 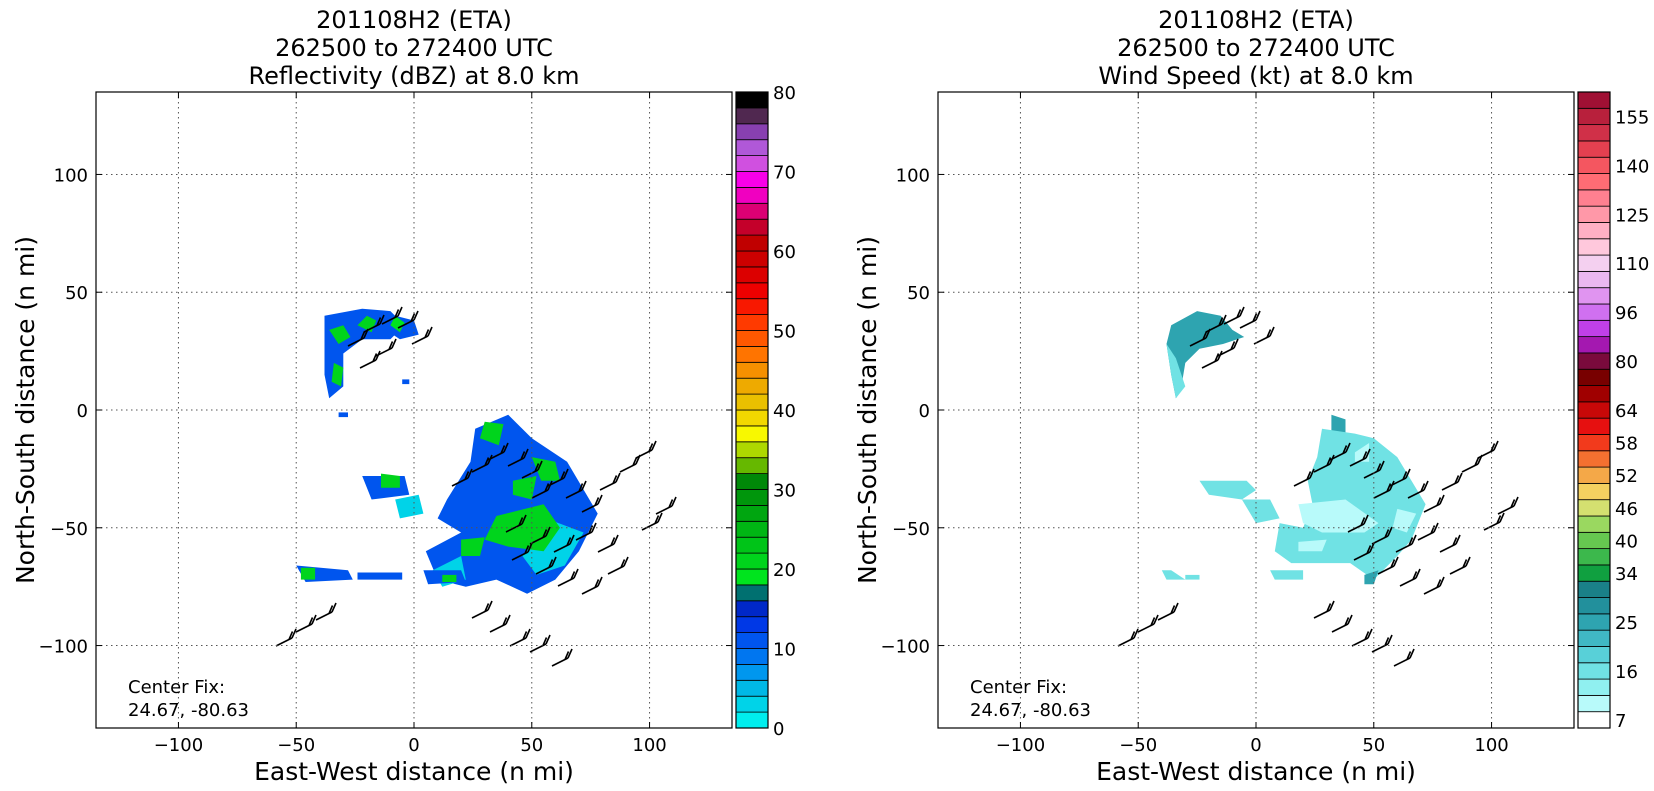 What do you see at coordinates (1138, 745) in the screenshot?
I see `x-tick-label-2: −50` at bounding box center [1138, 745].